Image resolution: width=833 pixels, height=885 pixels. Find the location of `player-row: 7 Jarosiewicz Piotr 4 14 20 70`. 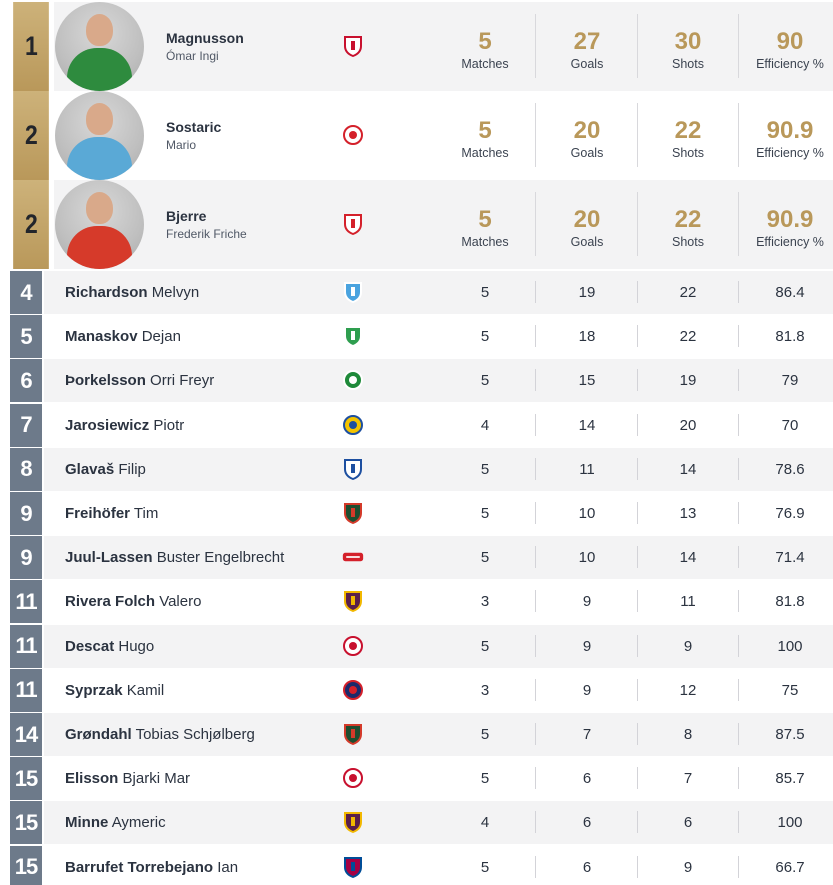

player-row: 7 Jarosiewicz Piotr 4 14 20 70 is located at coordinates (416, 425).